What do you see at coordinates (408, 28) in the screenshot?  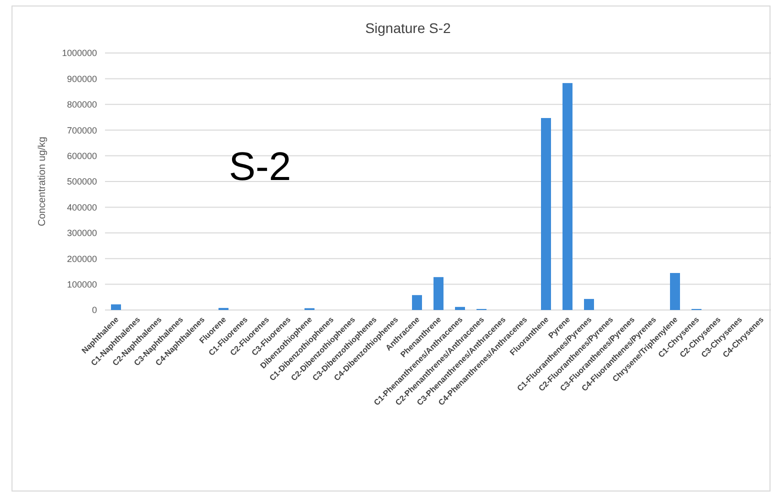 I see `chart-title: Signature S-2` at bounding box center [408, 28].